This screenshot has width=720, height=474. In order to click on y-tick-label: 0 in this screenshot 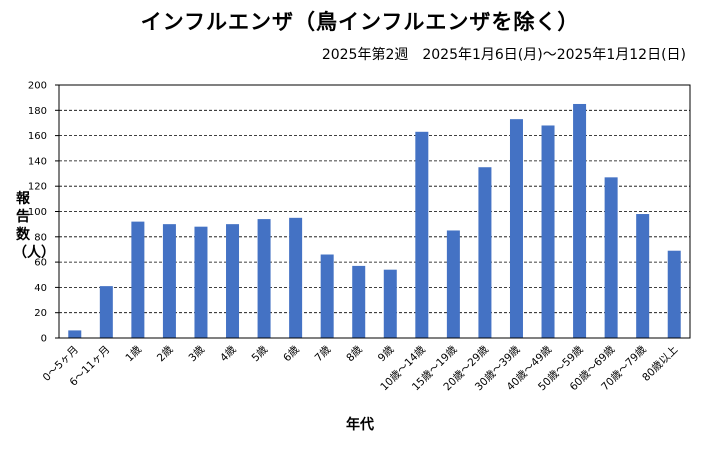, I will do `click(44, 339)`.